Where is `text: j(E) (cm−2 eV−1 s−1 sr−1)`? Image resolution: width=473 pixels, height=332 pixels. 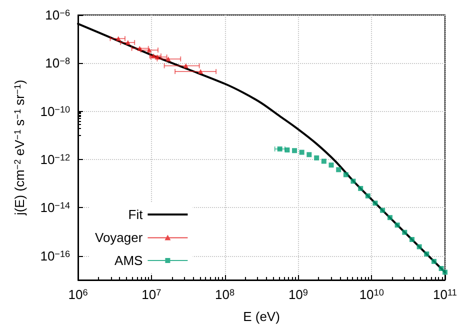
text: j(E) (cm−2 eV−1 s−1 sr−1) is located at coordinates (19, 148).